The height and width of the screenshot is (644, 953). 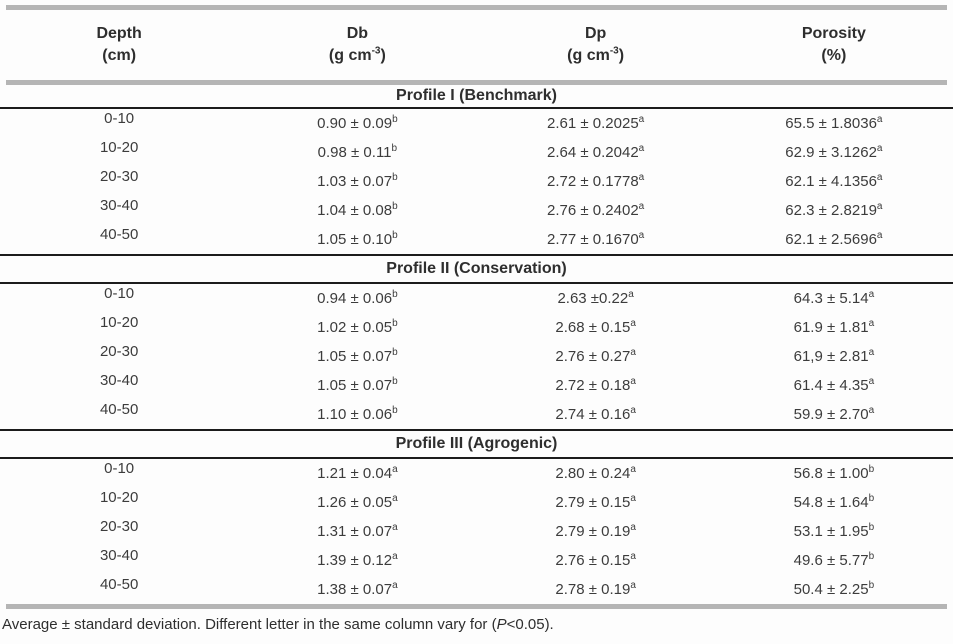 I want to click on dp-cell: 2.63 ±0.22a, so click(x=596, y=298).